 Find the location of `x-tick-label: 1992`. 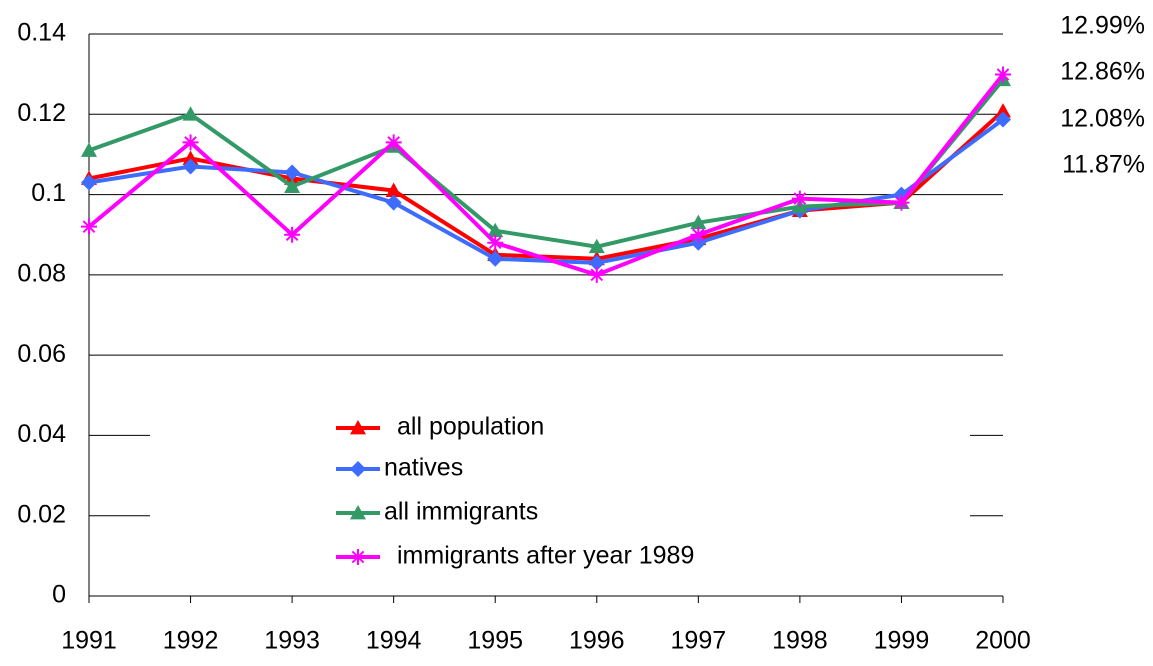

x-tick-label: 1992 is located at coordinates (191, 641).